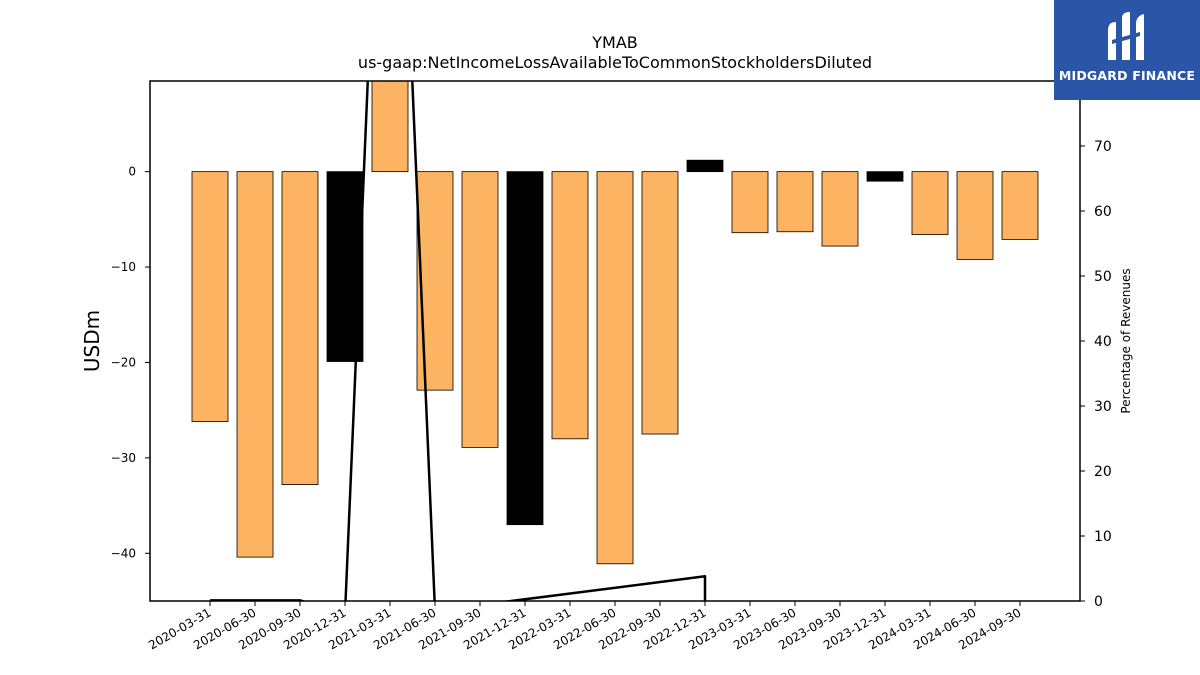 The height and width of the screenshot is (675, 1200). What do you see at coordinates (1103, 472) in the screenshot?
I see `y-right-tick-label: 20` at bounding box center [1103, 472].